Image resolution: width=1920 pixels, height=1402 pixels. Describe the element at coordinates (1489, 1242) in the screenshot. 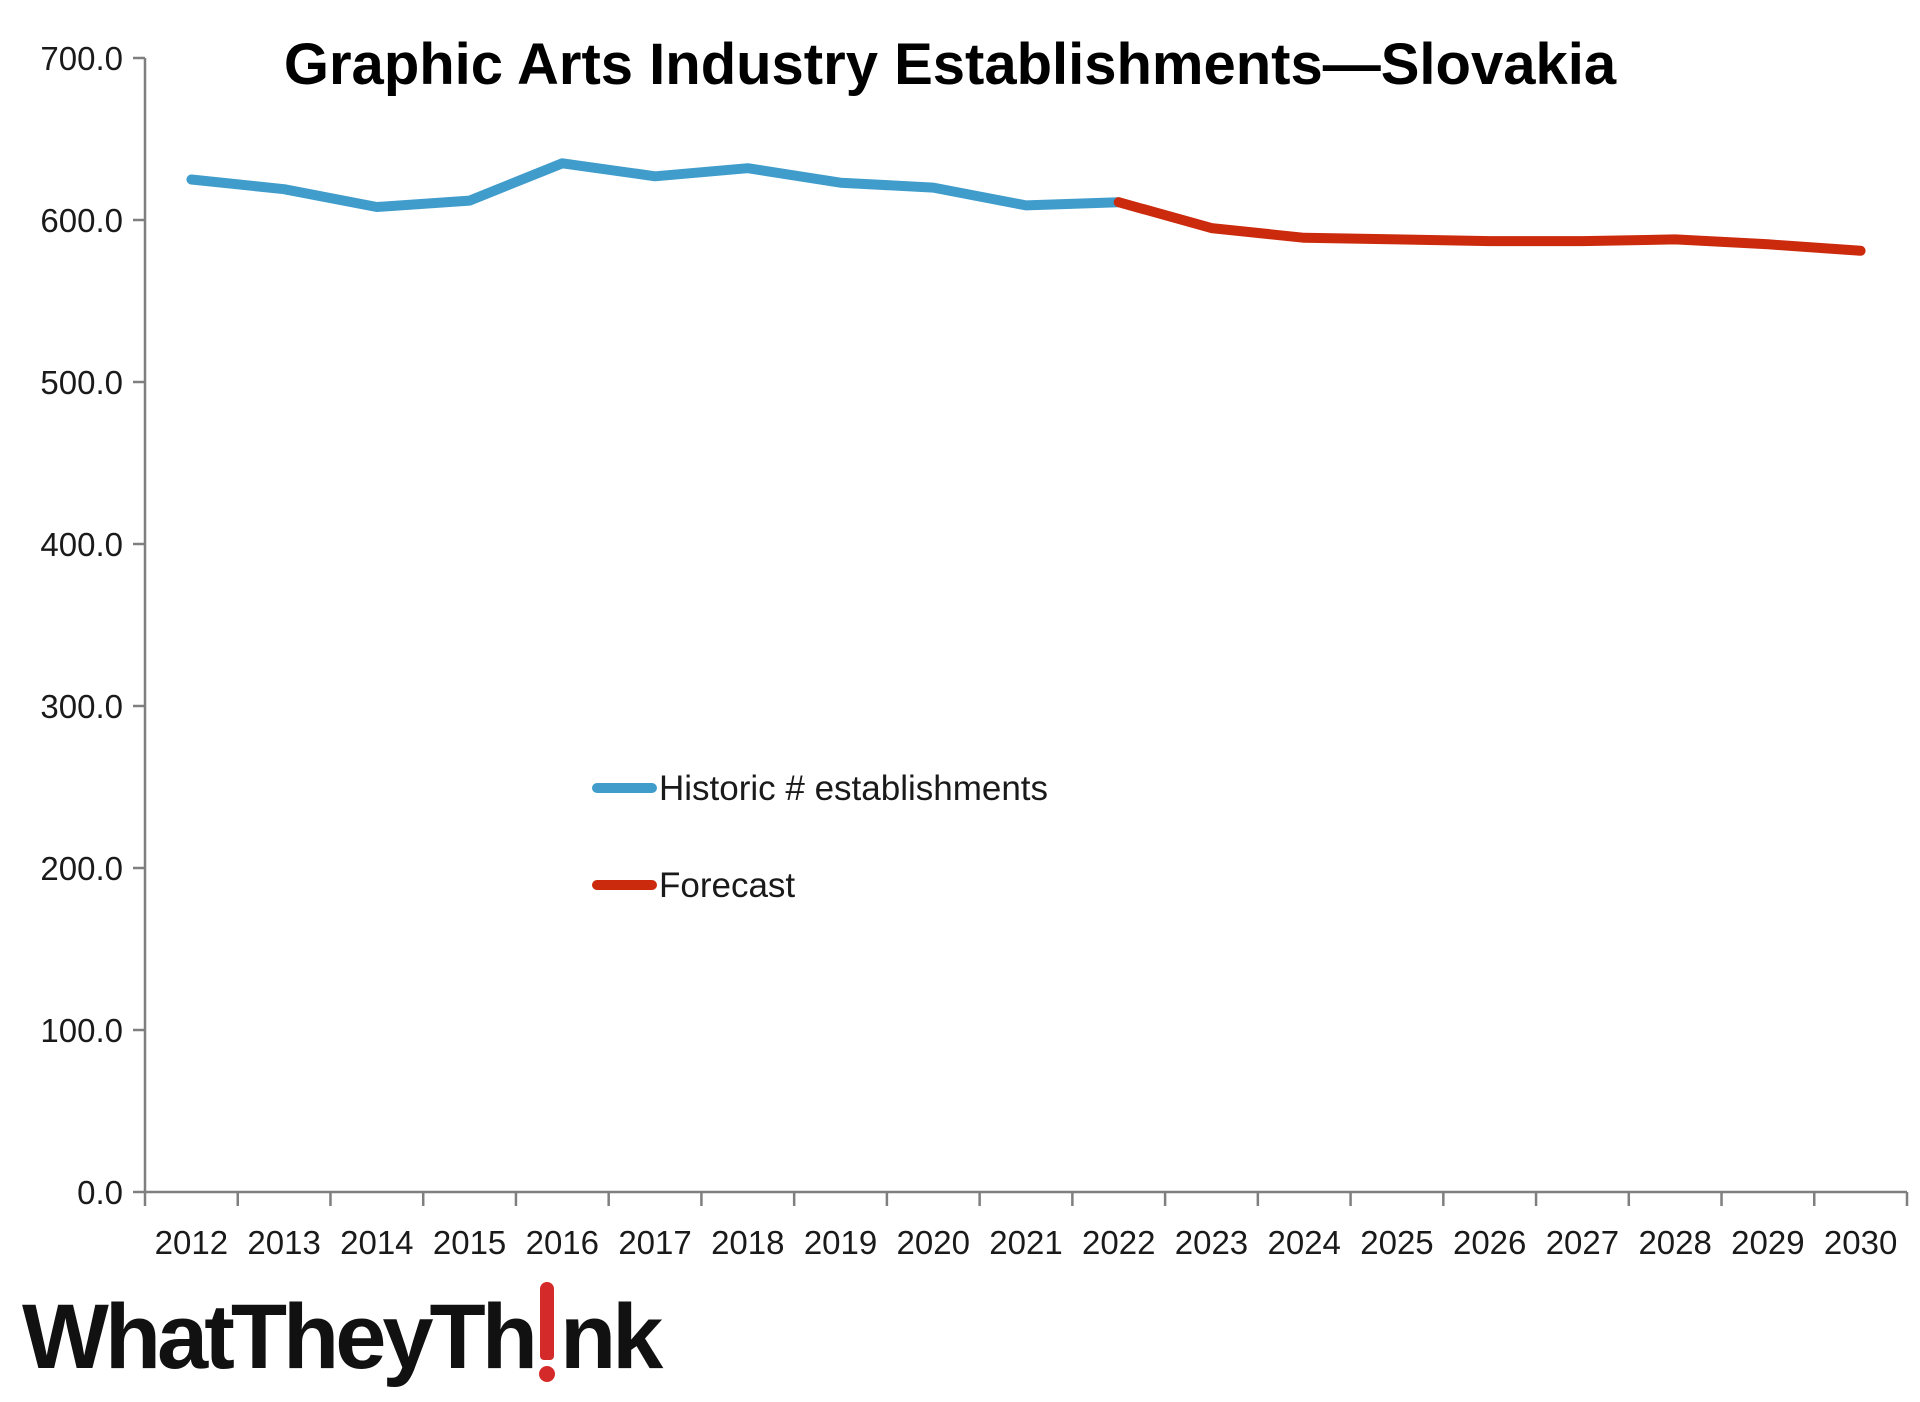

I see `x-tick-label: 2026` at that location.